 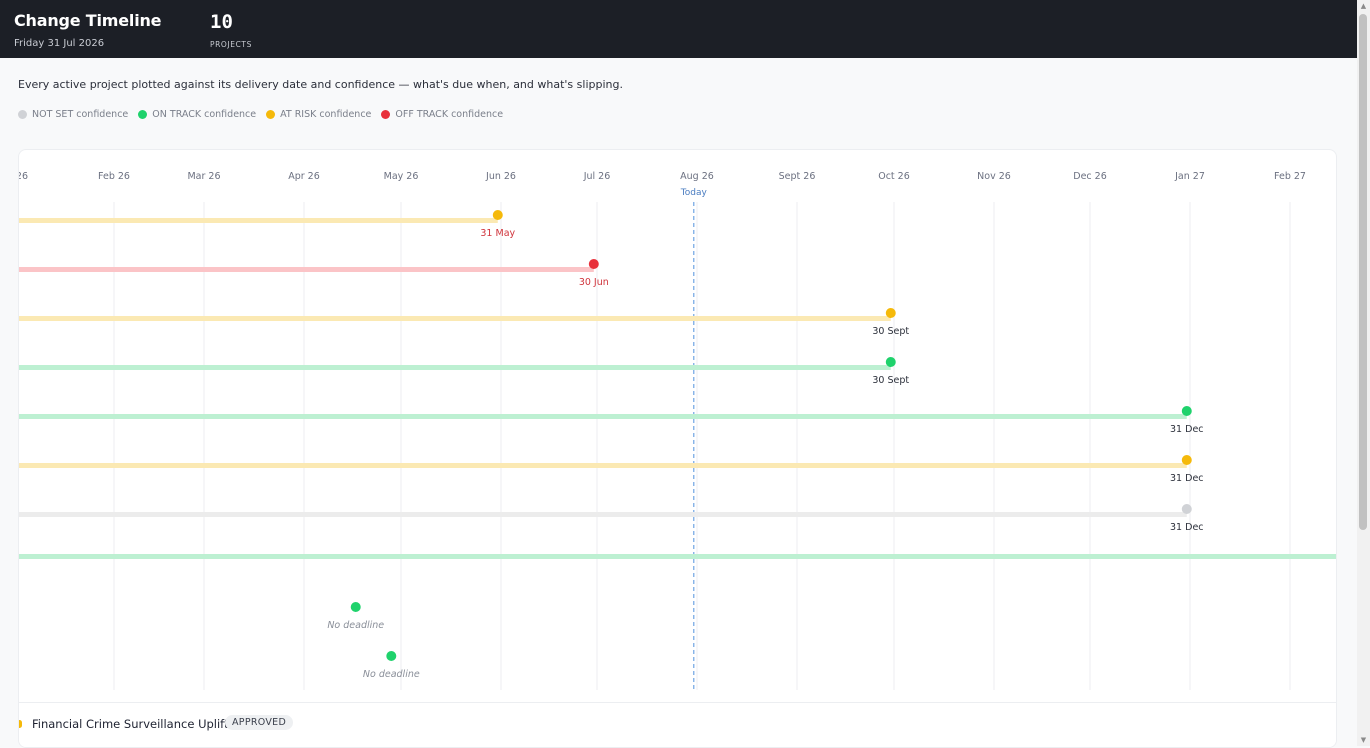 What do you see at coordinates (304, 176) in the screenshot?
I see `x-tick-label: Apr 26` at bounding box center [304, 176].